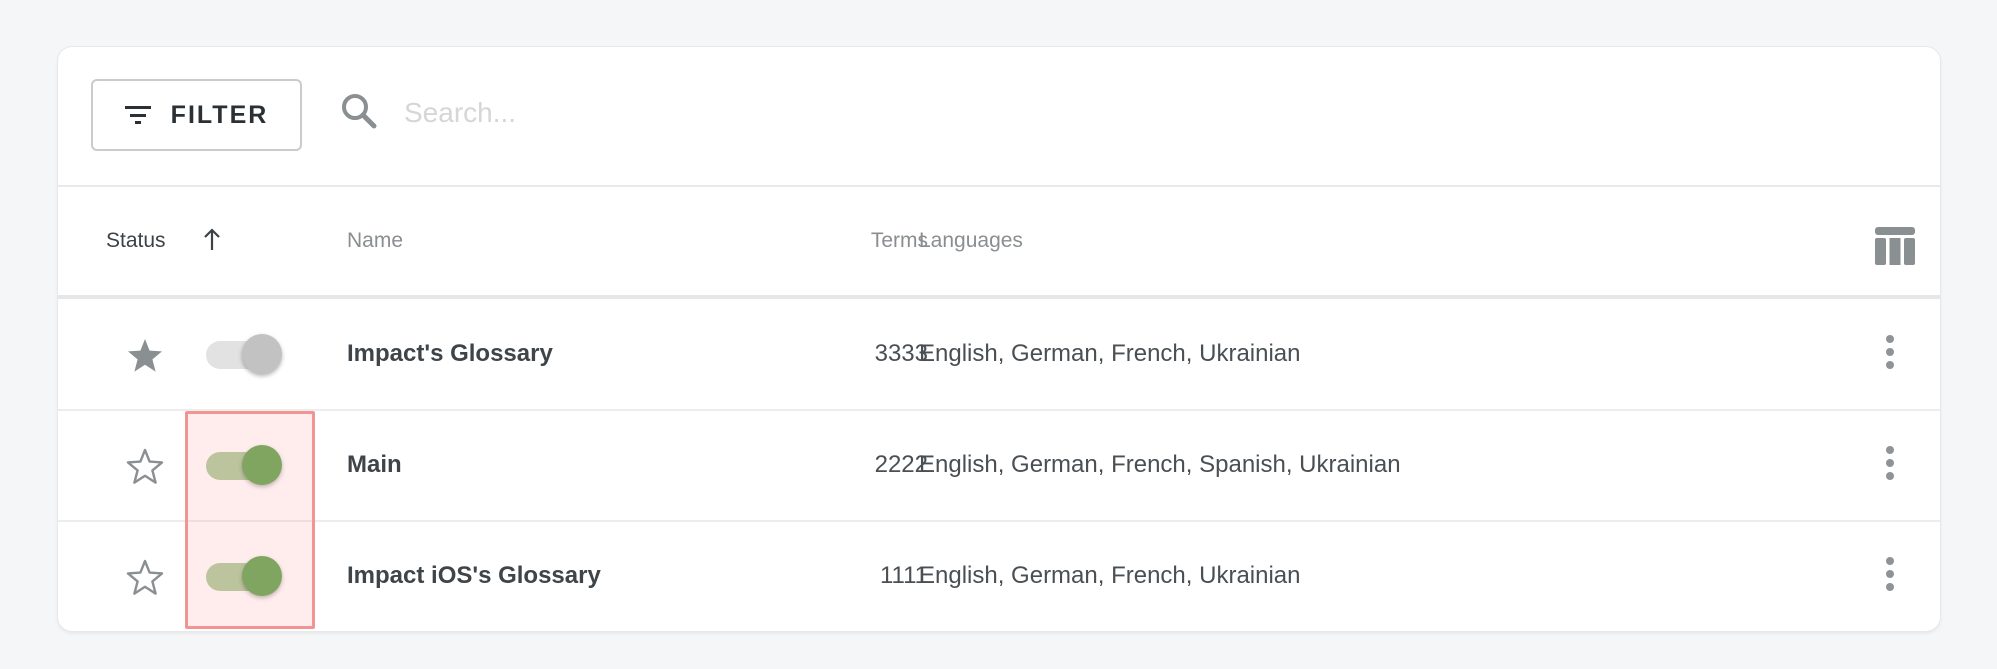 This screenshot has width=1997, height=669. I want to click on header-status: Status, so click(136, 240).